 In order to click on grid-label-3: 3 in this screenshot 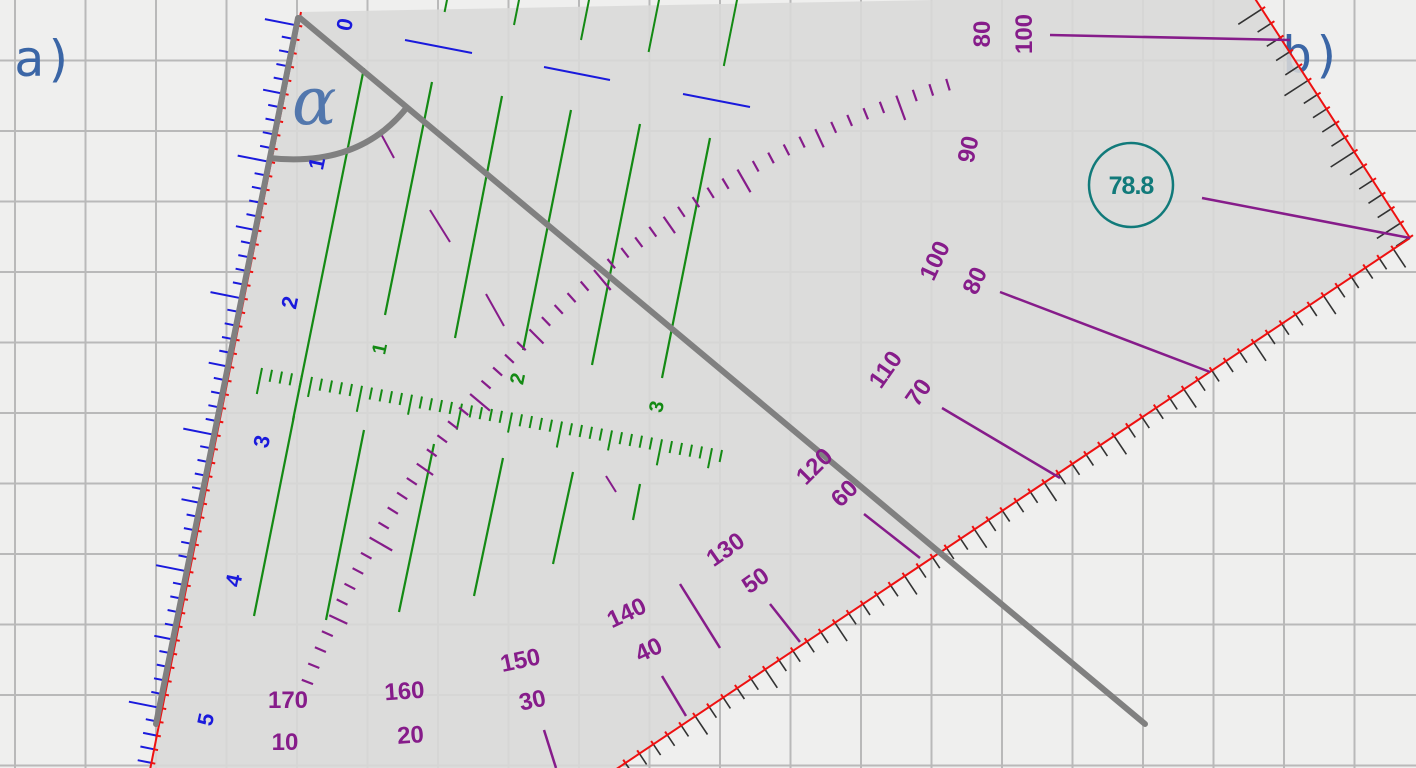, I will do `click(657, 406)`.